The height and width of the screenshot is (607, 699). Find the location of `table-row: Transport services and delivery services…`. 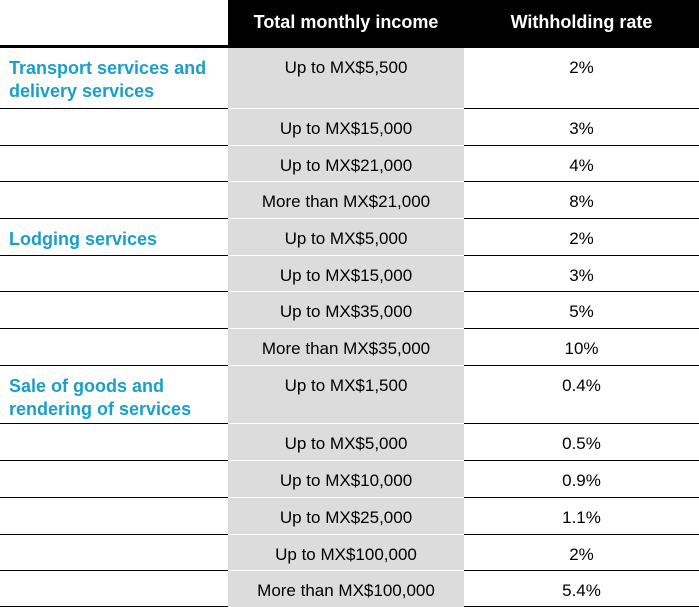

table-row: Transport services and delivery services… is located at coordinates (349, 77).